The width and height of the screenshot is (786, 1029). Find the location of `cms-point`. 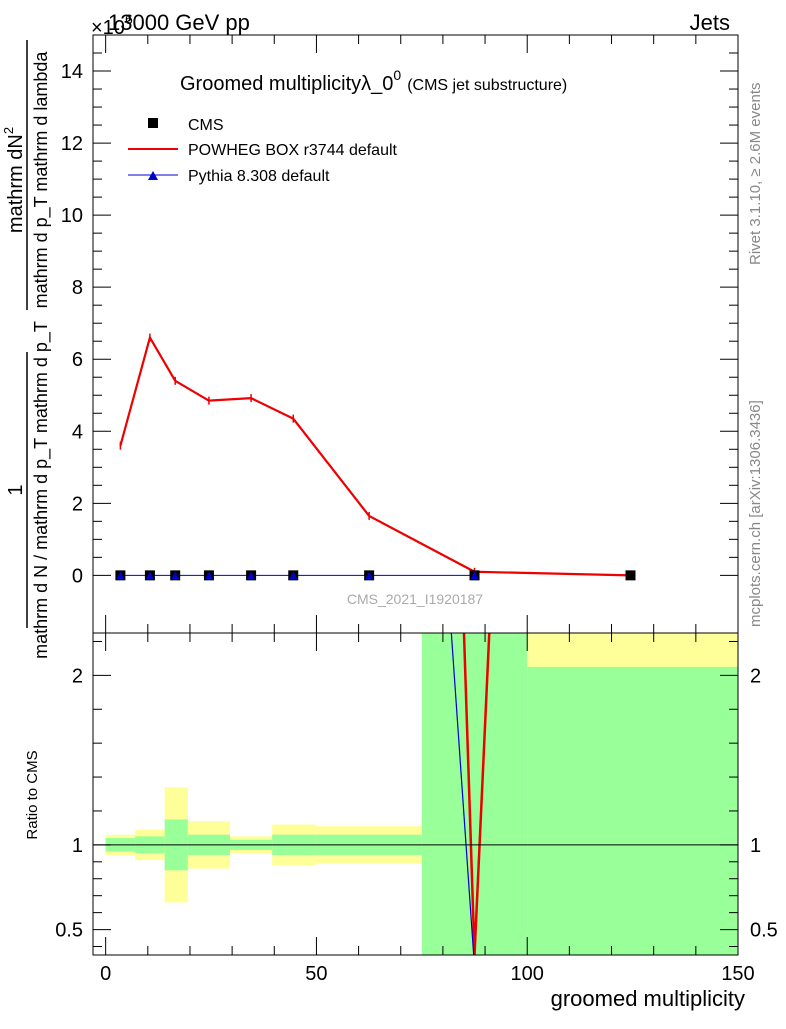

cms-point is located at coordinates (630, 575).